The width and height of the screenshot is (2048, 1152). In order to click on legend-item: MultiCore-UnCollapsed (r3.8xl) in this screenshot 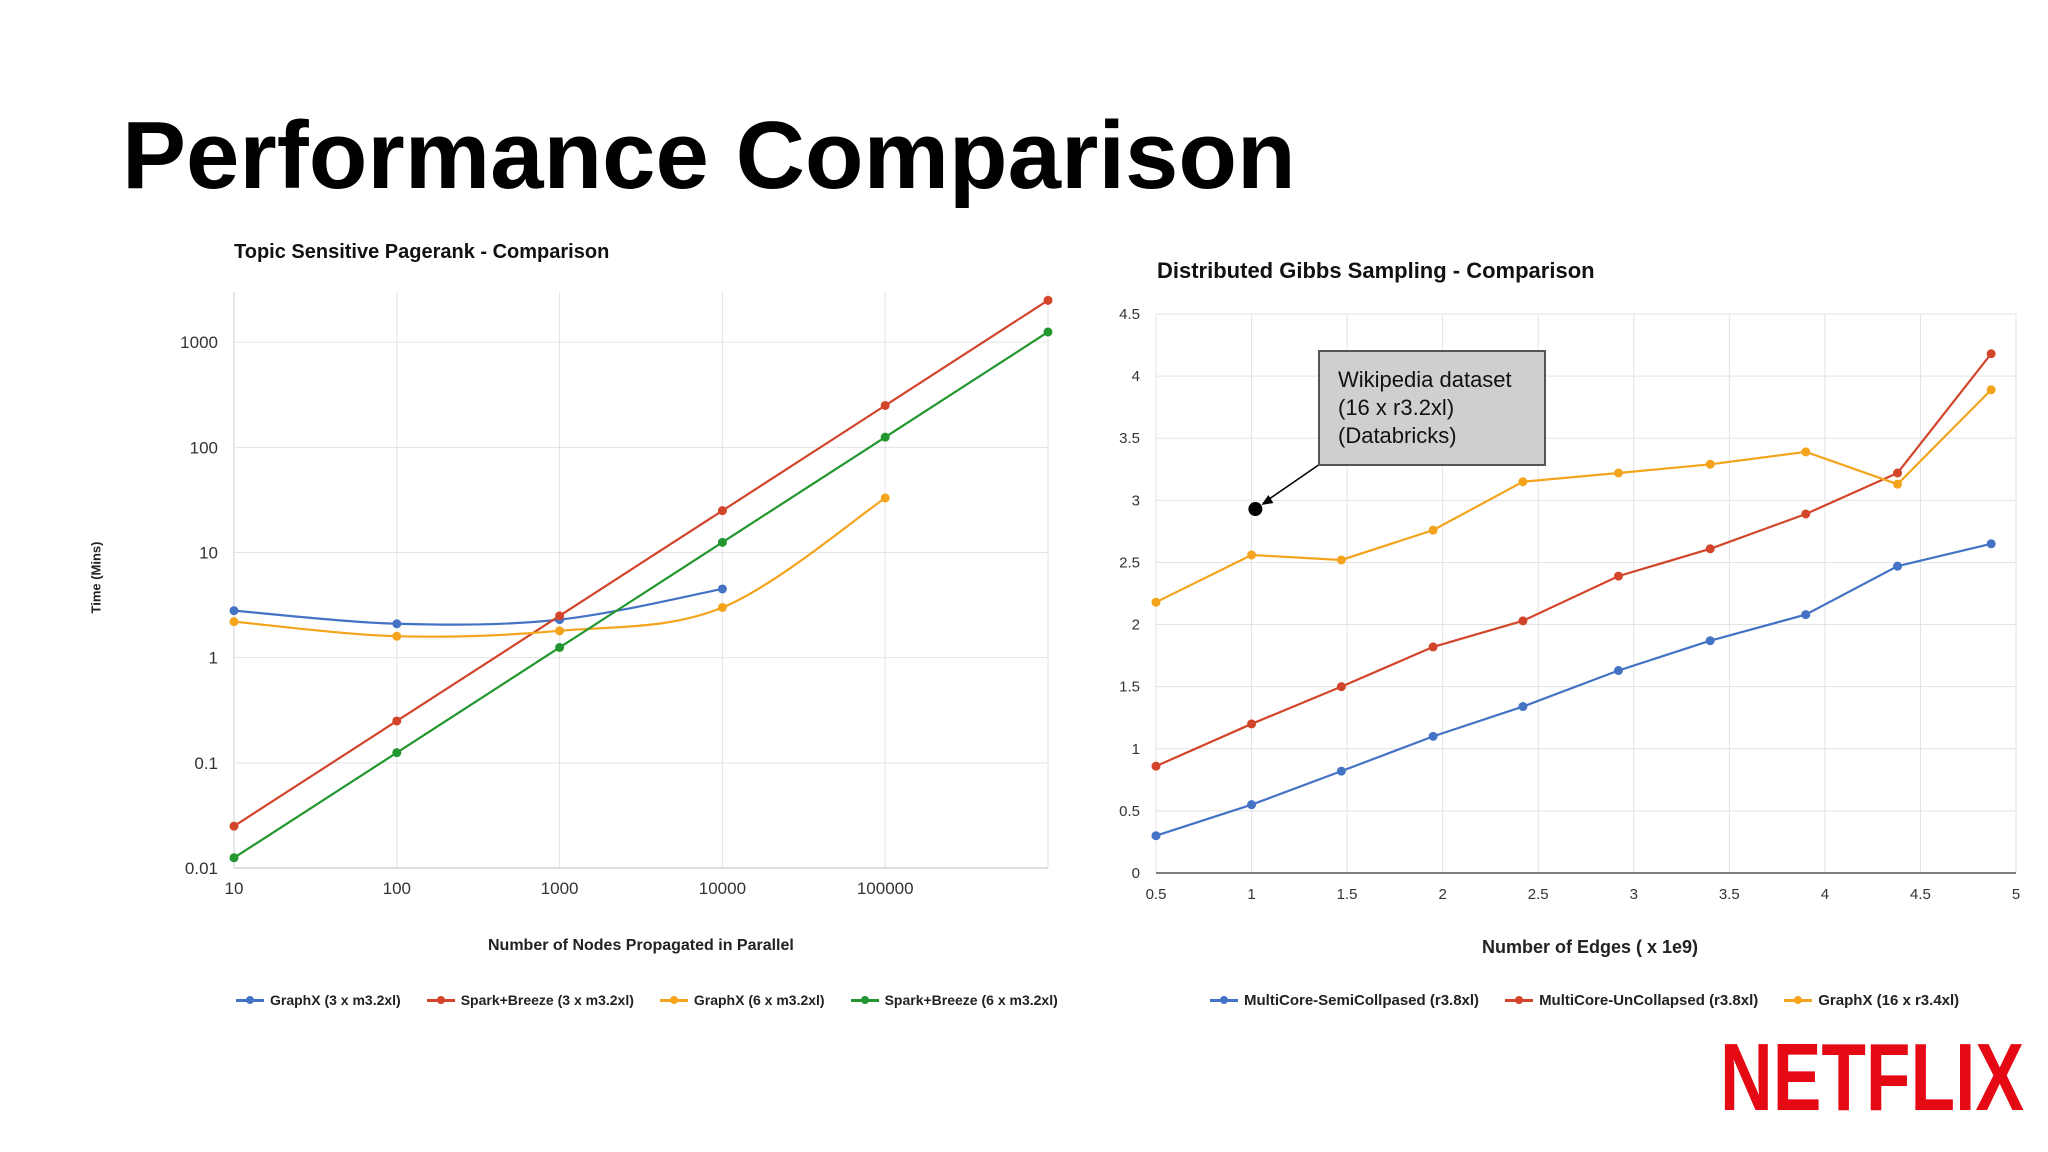, I will do `click(1631, 1000)`.